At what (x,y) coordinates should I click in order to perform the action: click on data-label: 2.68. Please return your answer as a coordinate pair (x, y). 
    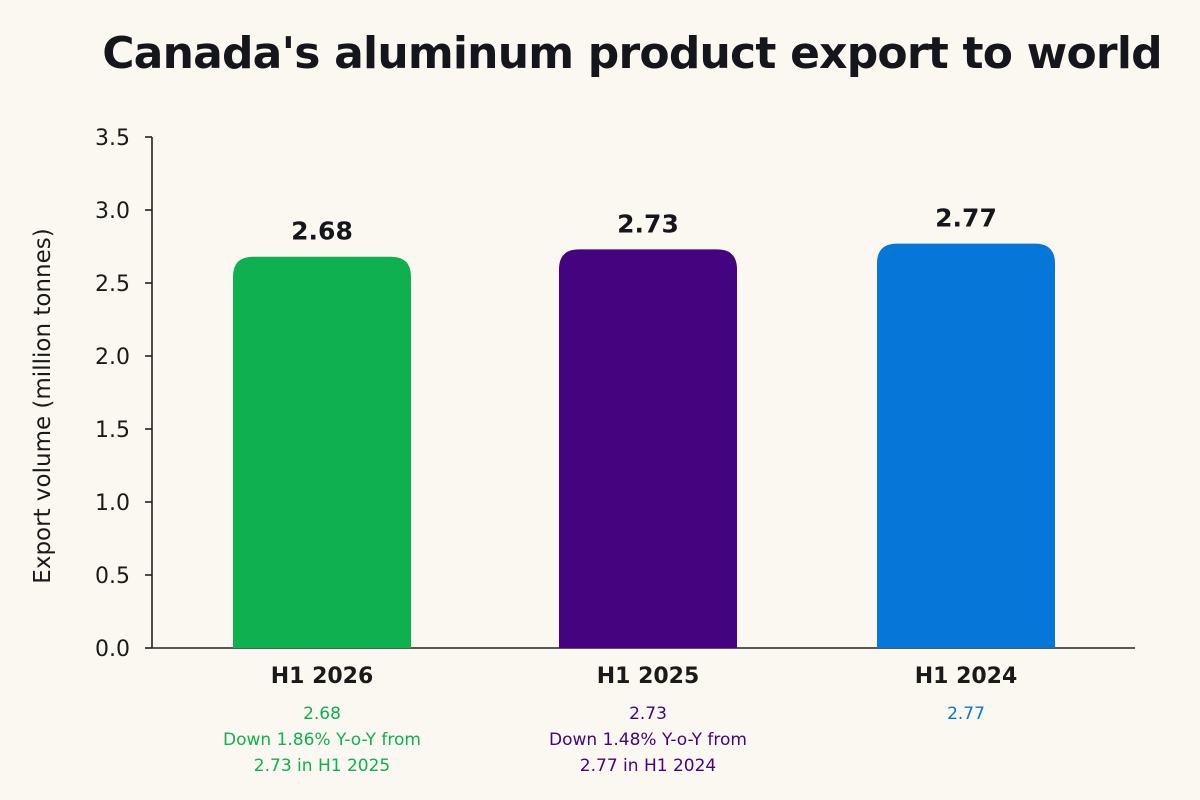
    Looking at the image, I should click on (322, 231).